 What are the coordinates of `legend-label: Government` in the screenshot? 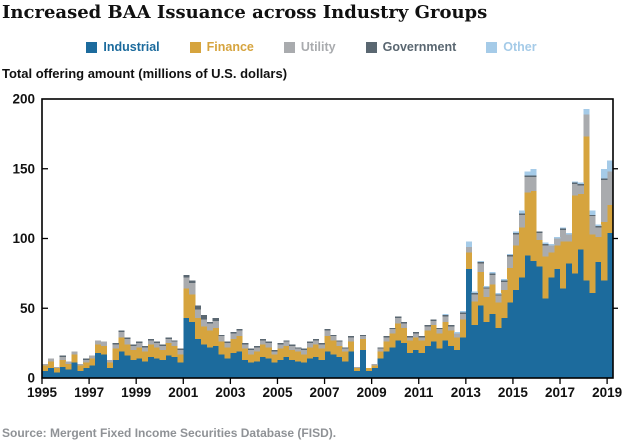 It's located at (419, 47).